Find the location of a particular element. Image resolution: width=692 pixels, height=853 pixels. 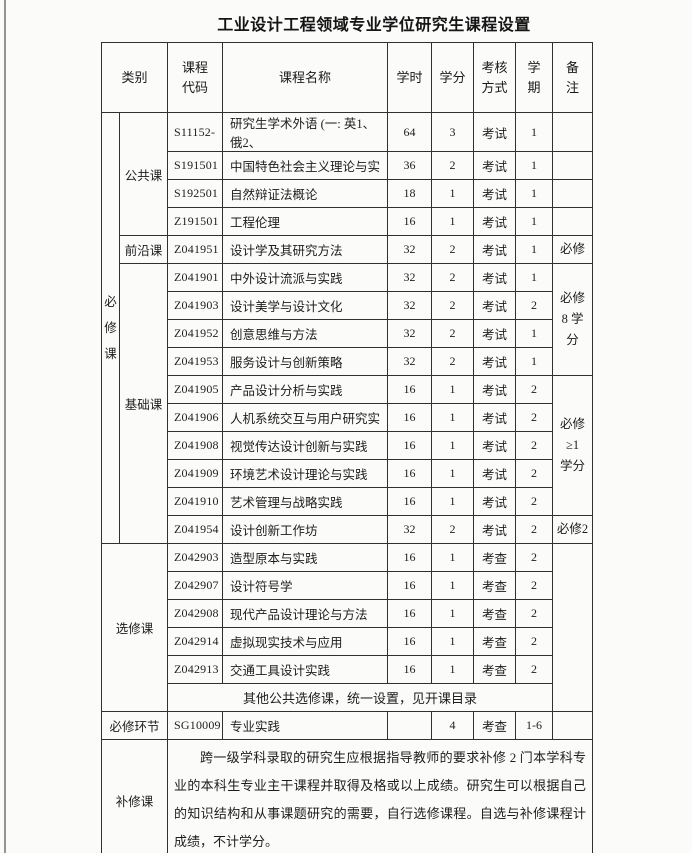

group-required-courses: 必修课 is located at coordinates (110, 328).